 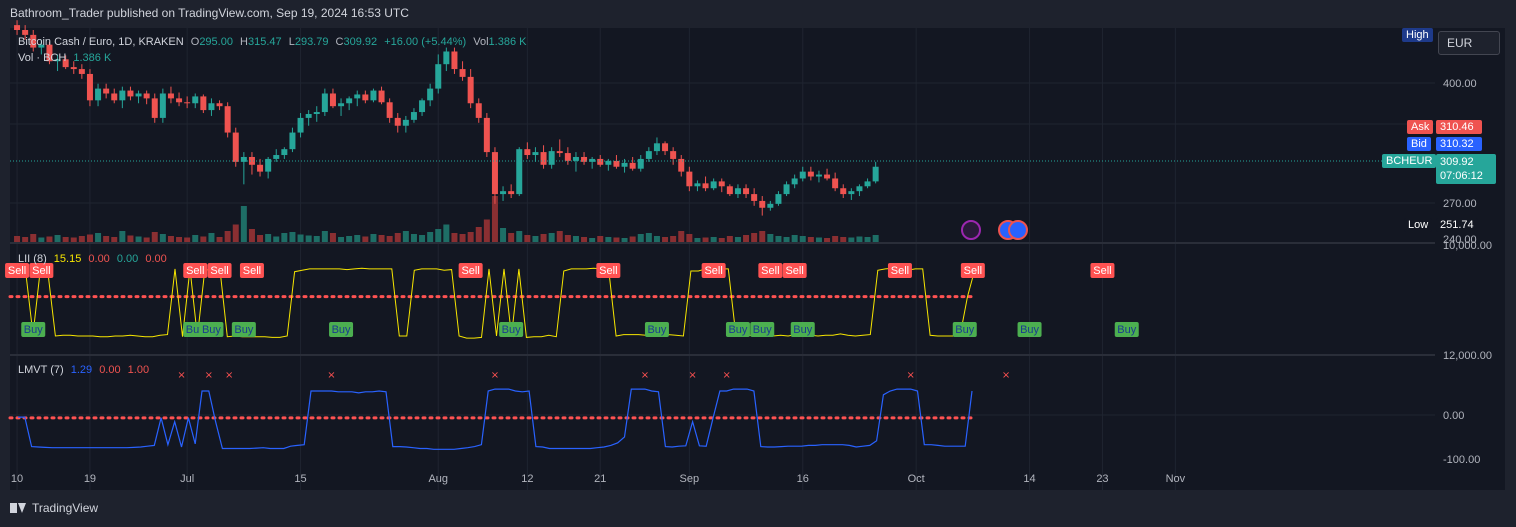 What do you see at coordinates (1419, 144) in the screenshot?
I see `bid-label: Bid` at bounding box center [1419, 144].